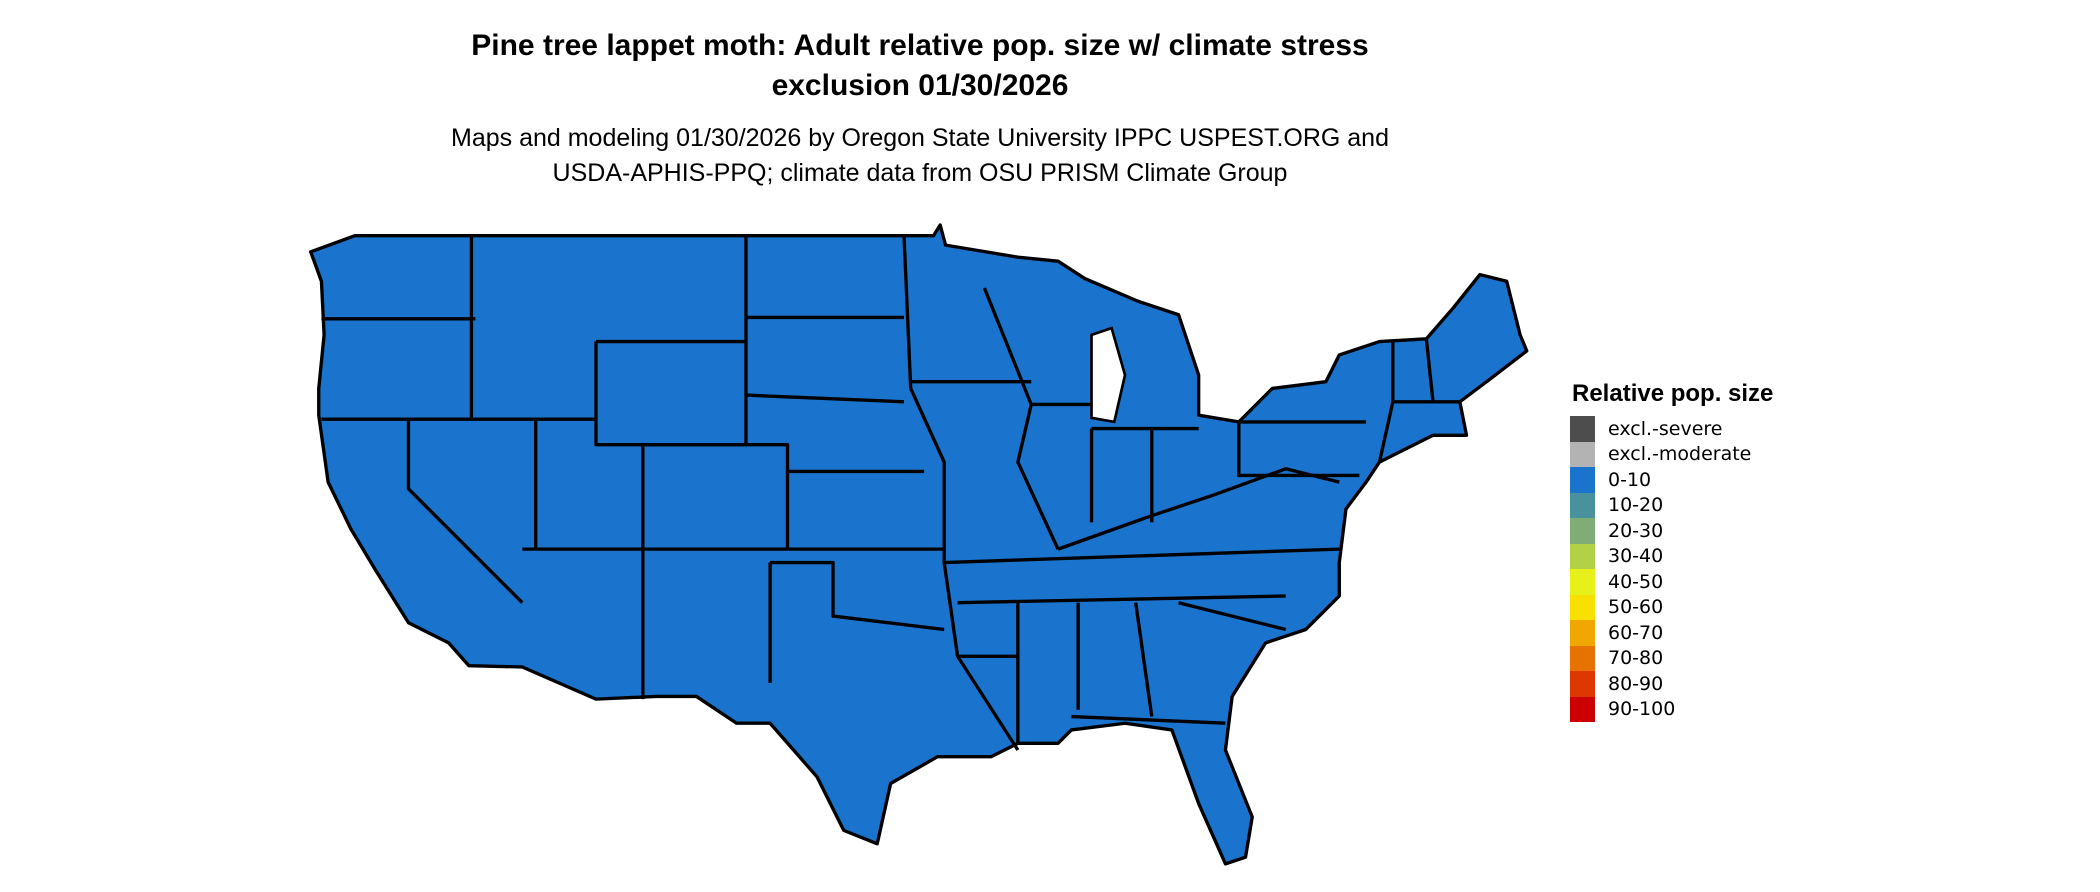 Image resolution: width=2100 pixels, height=892 pixels. I want to click on legend-label: excl.-moderate, so click(1680, 454).